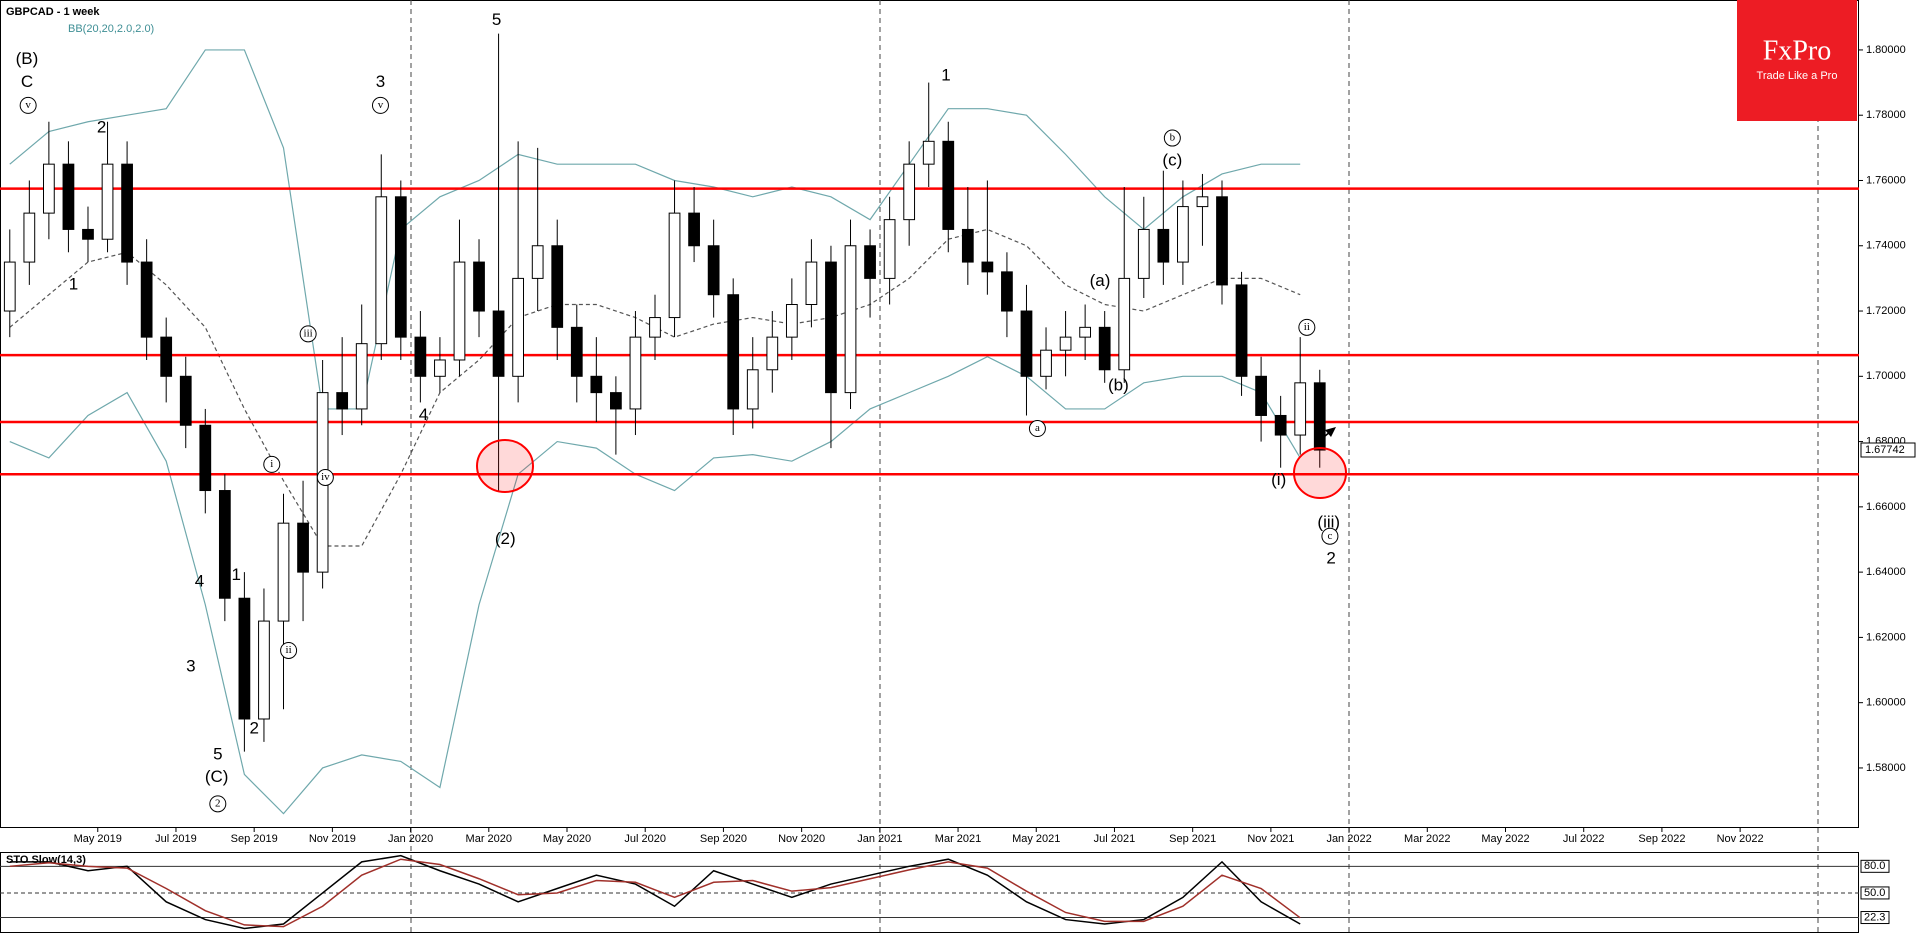 The height and width of the screenshot is (938, 1918). Describe the element at coordinates (1874, 866) in the screenshot. I see `stoch-tick-label: 80.0` at that location.